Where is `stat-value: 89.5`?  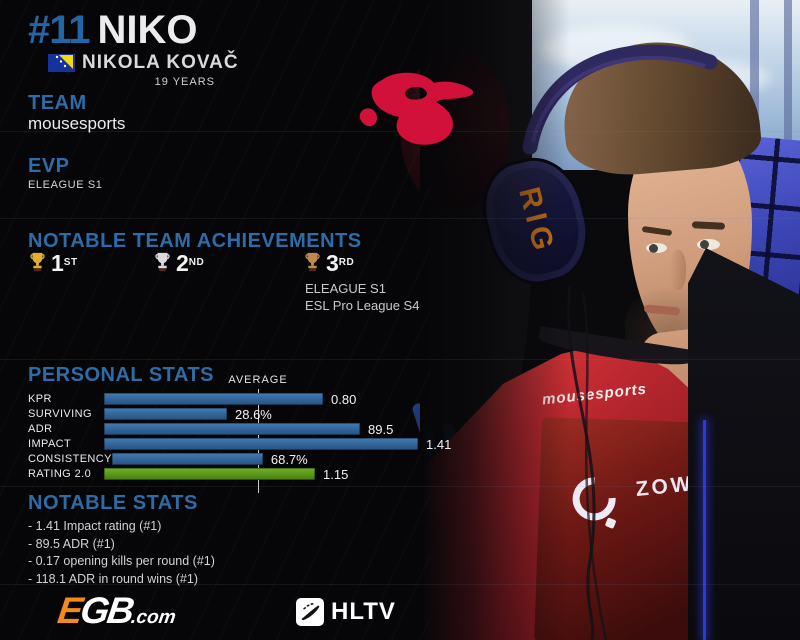 stat-value: 89.5 is located at coordinates (381, 429).